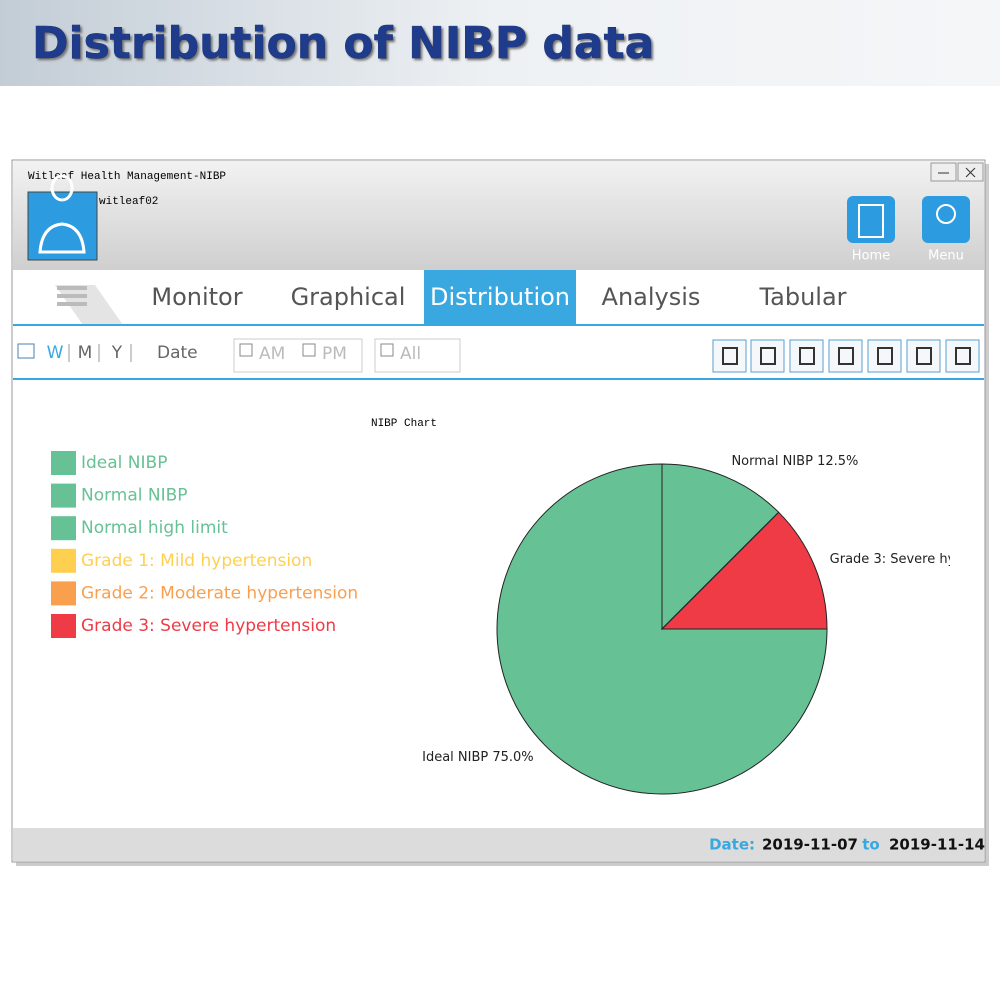  What do you see at coordinates (298, 355) in the screenshot?
I see `time-box` at bounding box center [298, 355].